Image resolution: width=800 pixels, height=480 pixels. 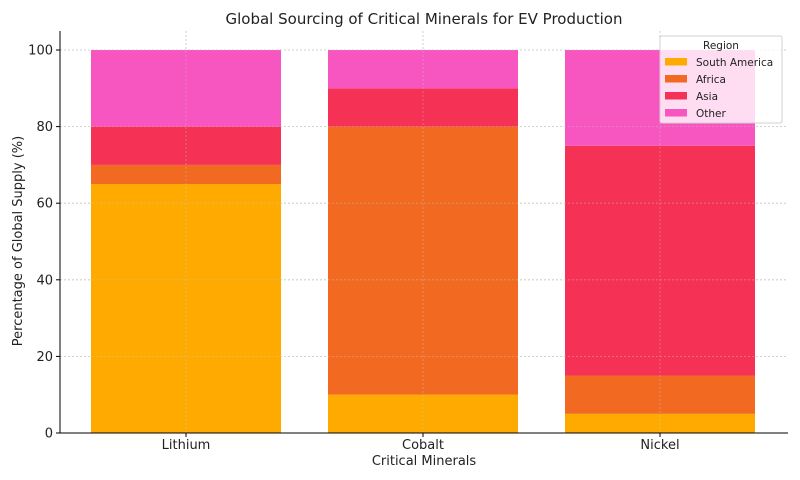 I want to click on y-tick-label: 60, so click(x=44, y=204).